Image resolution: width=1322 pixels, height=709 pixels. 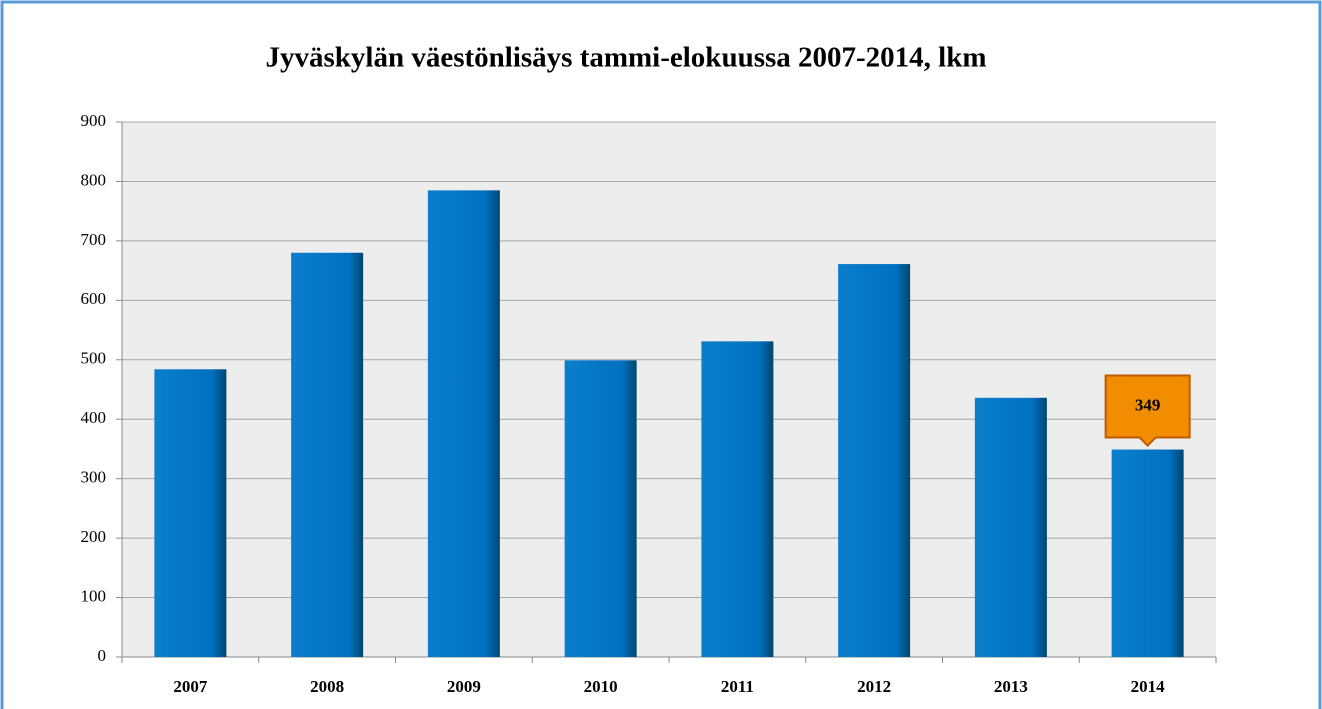 What do you see at coordinates (1148, 404) in the screenshot?
I see `data-label: 349` at bounding box center [1148, 404].